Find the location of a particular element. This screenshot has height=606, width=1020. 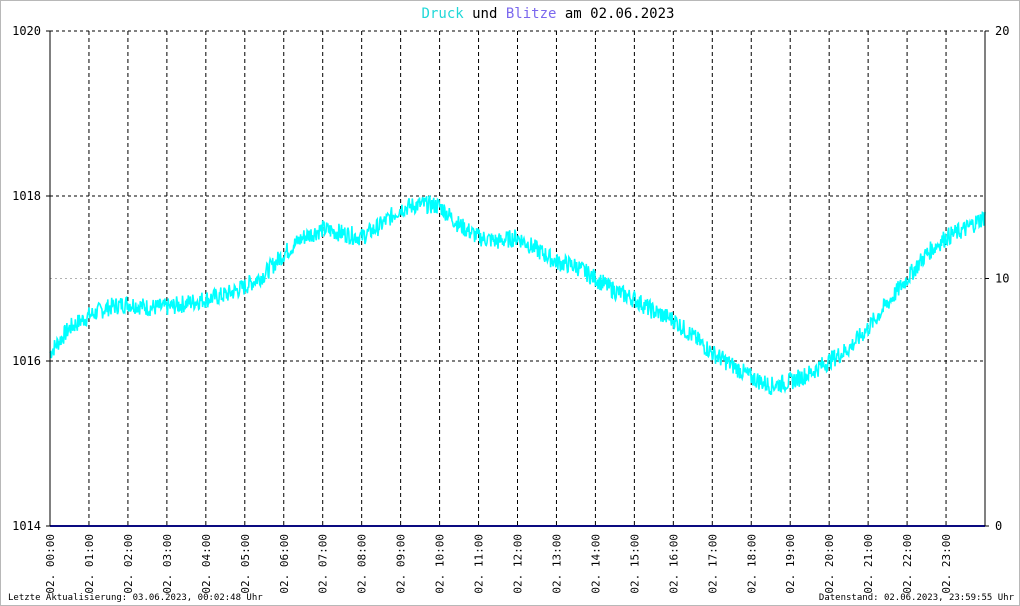

data-timestamp-note: Datenstand: 02.06.2023, 23:59:55 Uhr is located at coordinates (916, 598).